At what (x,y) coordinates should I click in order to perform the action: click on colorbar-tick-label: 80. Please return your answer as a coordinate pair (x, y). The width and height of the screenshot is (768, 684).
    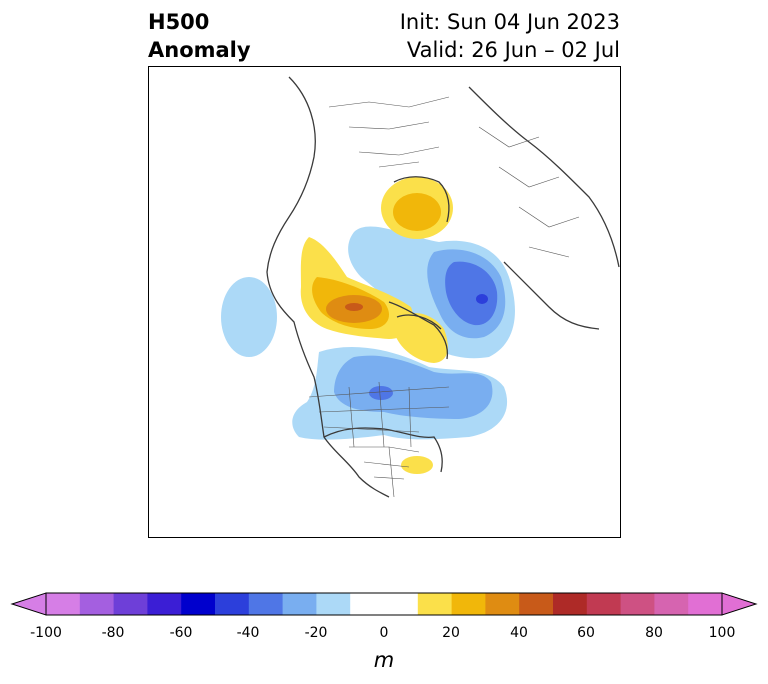
    Looking at the image, I should click on (654, 633).